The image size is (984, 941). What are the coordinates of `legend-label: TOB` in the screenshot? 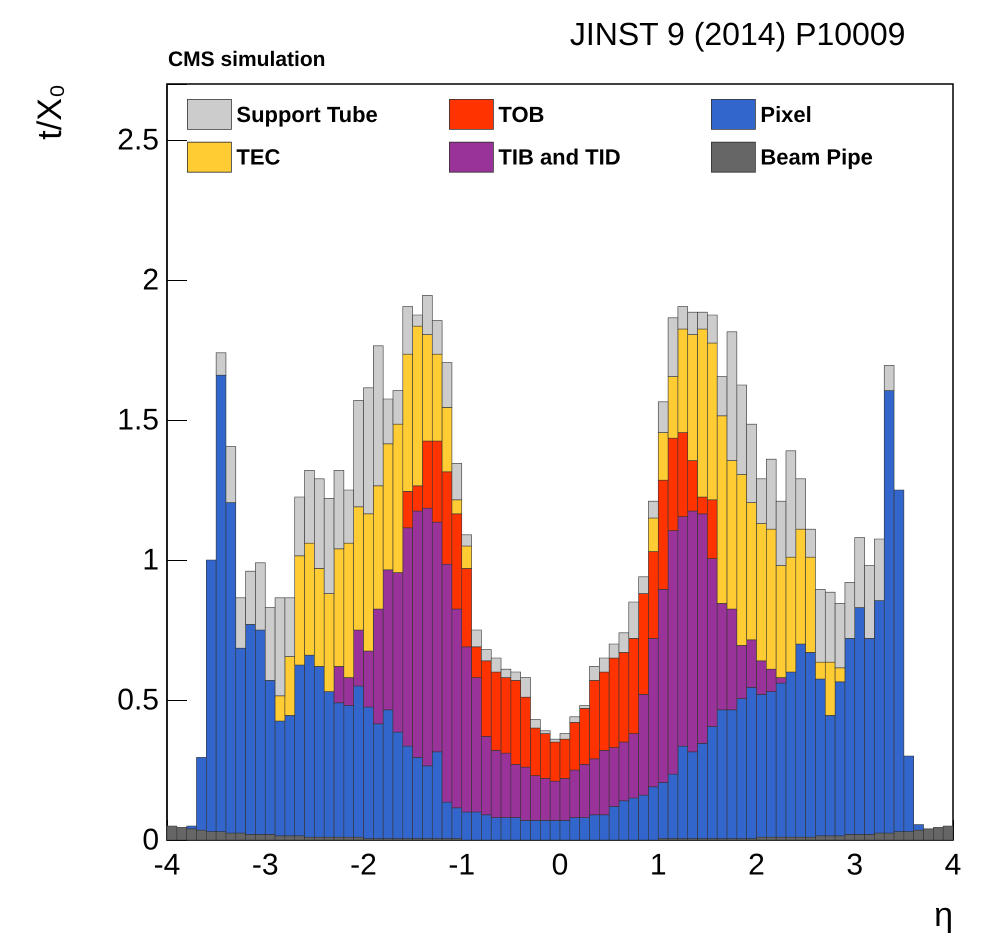 It's located at (521, 114).